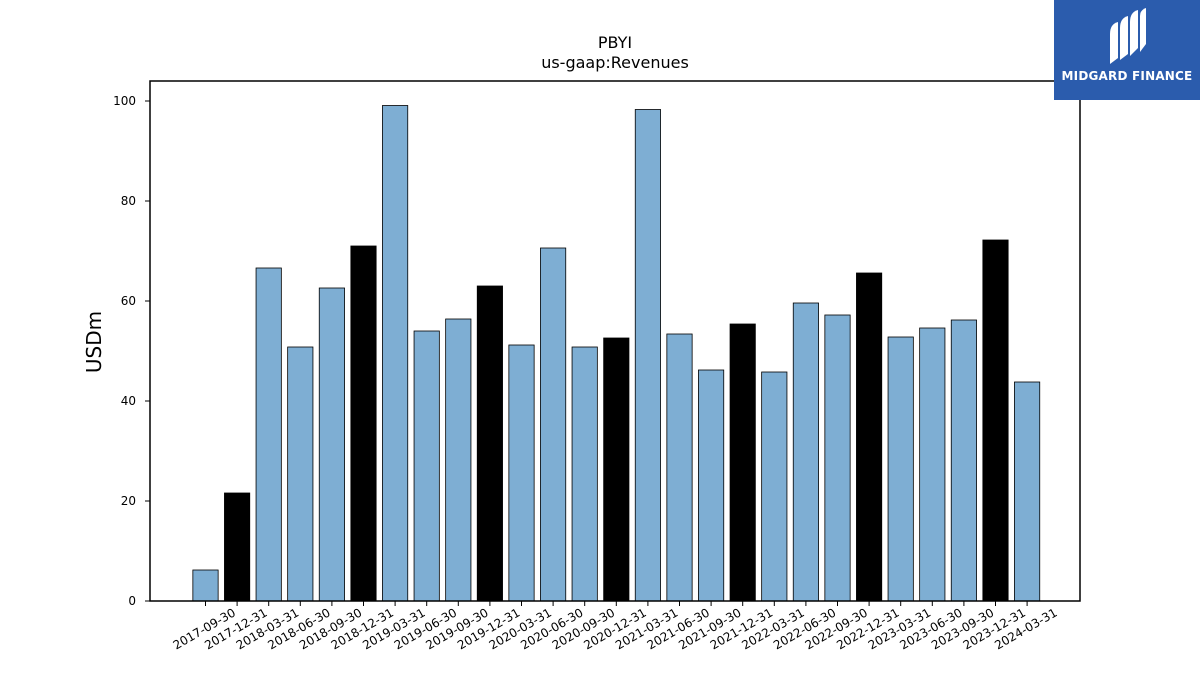 This screenshot has height=675, width=1200. I want to click on chart-title: PBYI, so click(615, 42).